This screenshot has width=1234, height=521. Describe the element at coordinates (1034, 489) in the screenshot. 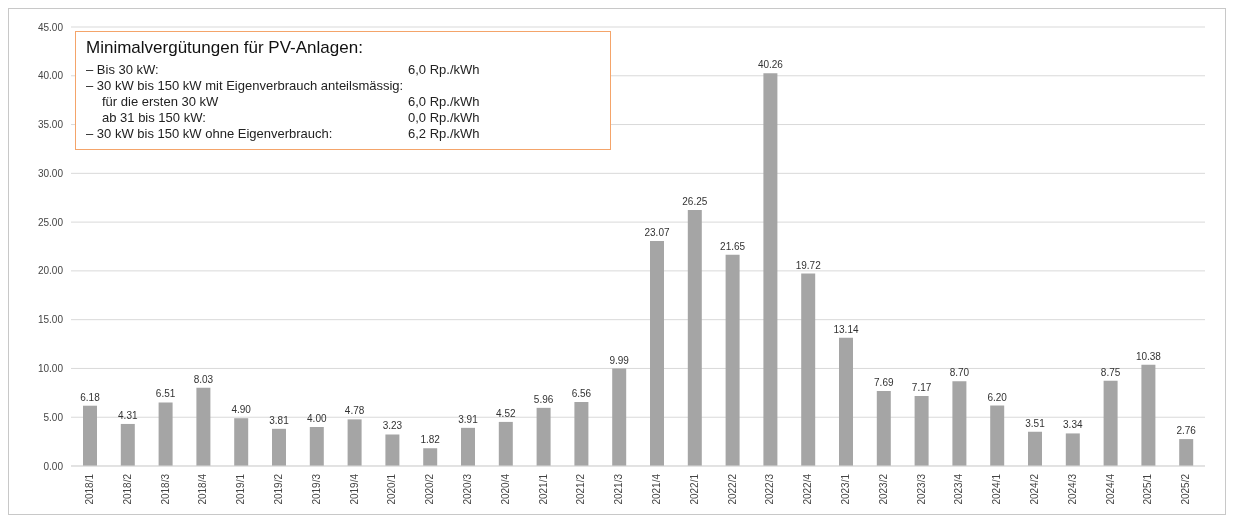

I see `x-tick-label: 2024/2` at that location.